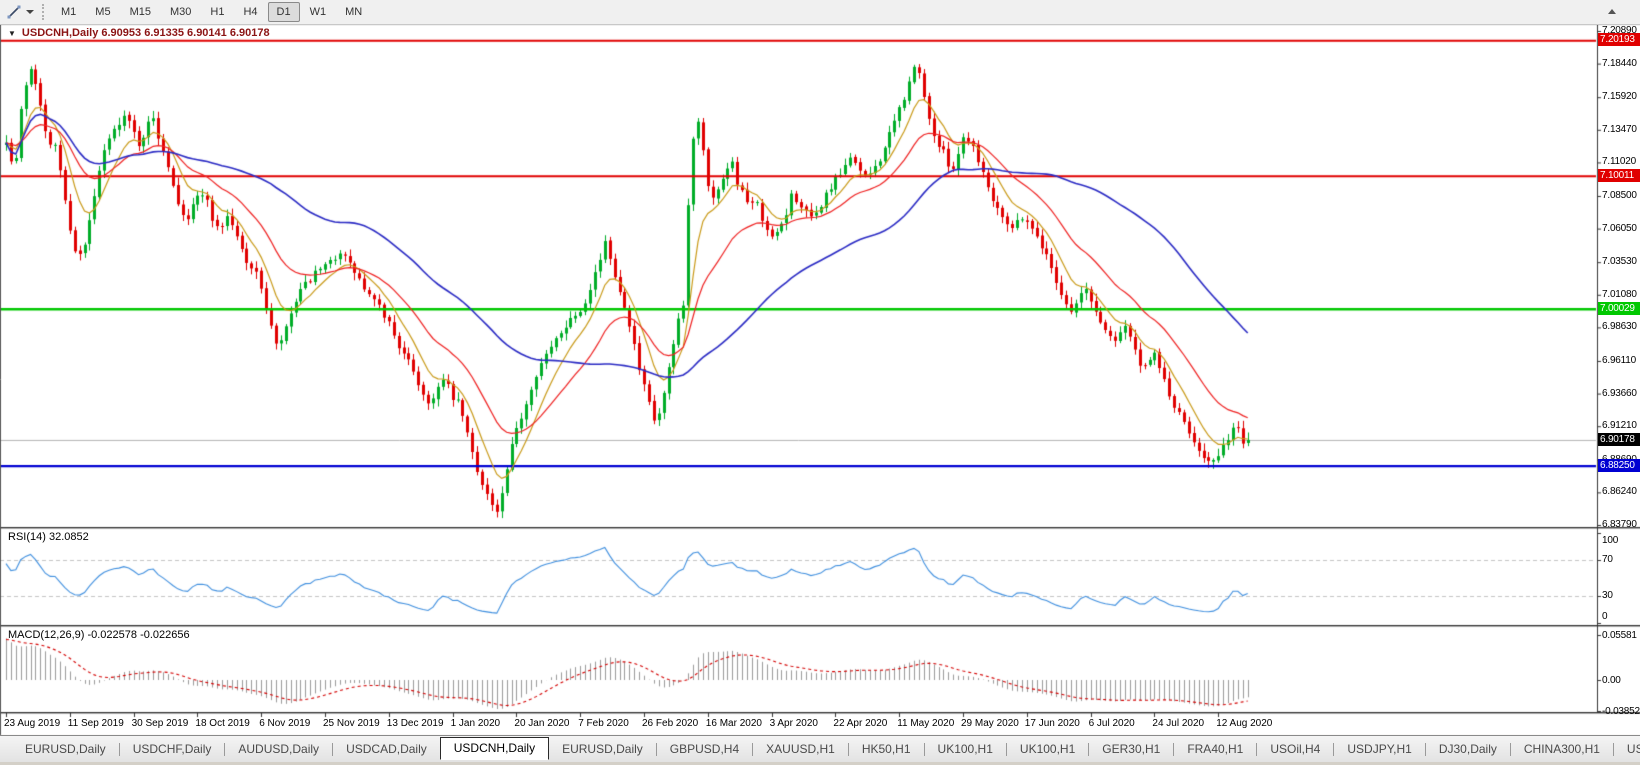  What do you see at coordinates (1610, 540) in the screenshot?
I see `rsi-tick-label: 100` at bounding box center [1610, 540].